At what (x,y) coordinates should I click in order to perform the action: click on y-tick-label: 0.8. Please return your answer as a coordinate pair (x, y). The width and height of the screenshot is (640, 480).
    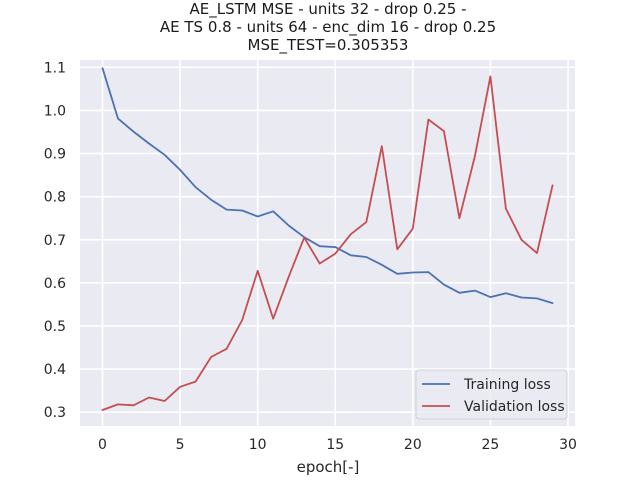
    Looking at the image, I should click on (55, 198).